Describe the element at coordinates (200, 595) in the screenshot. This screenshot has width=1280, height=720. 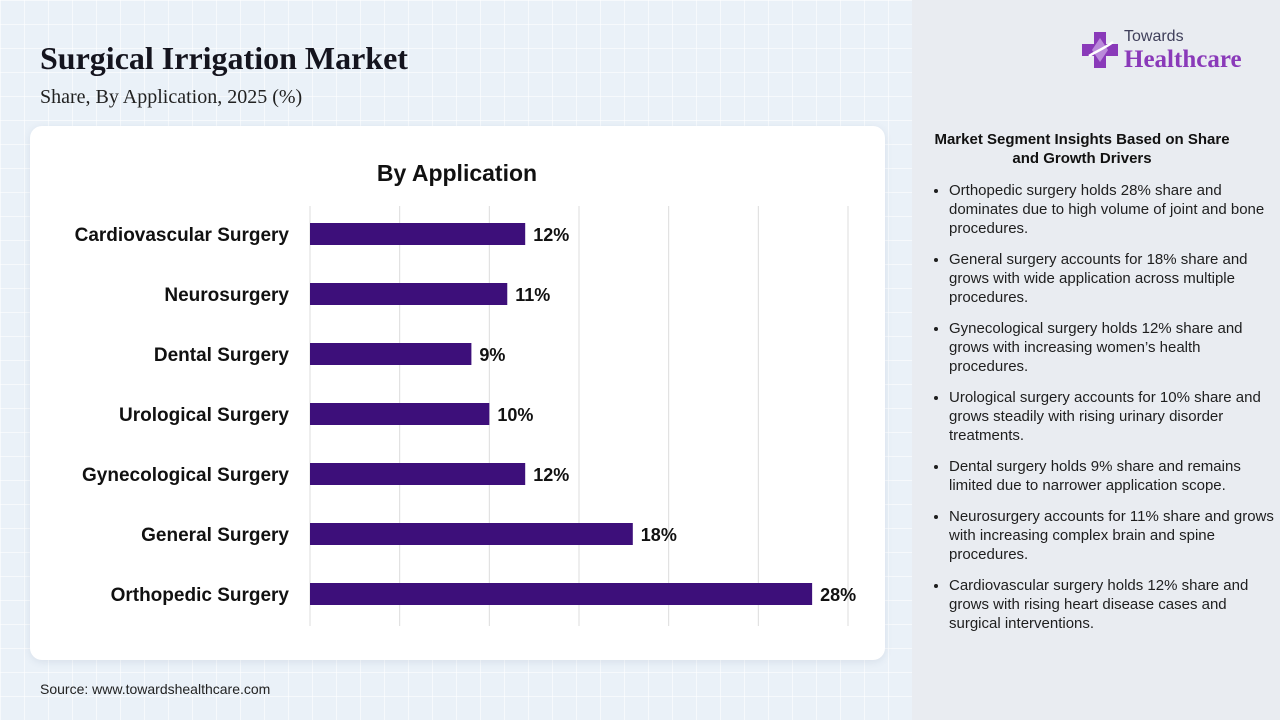
I see `category-label: Orthopedic Surgery` at that location.